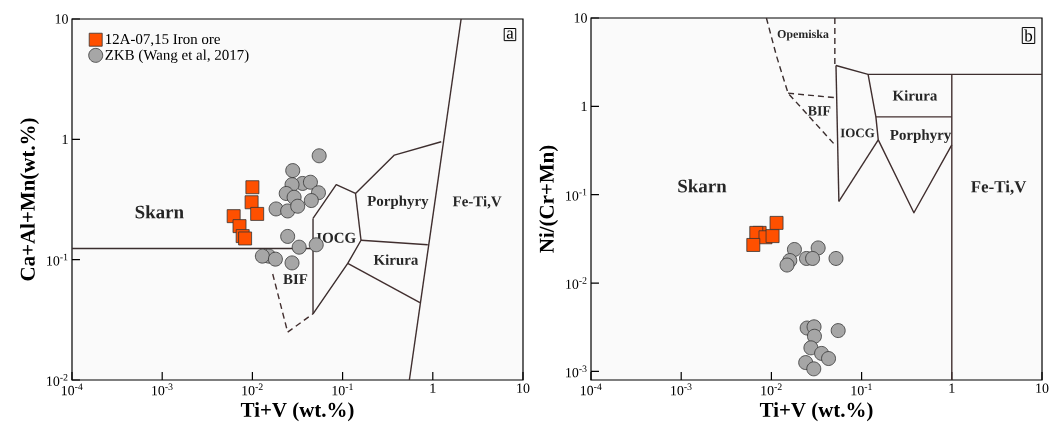 The height and width of the screenshot is (441, 1064). Describe the element at coordinates (549, 199) in the screenshot. I see `y-axis-title: Ni/(Cr+Mn)` at that location.